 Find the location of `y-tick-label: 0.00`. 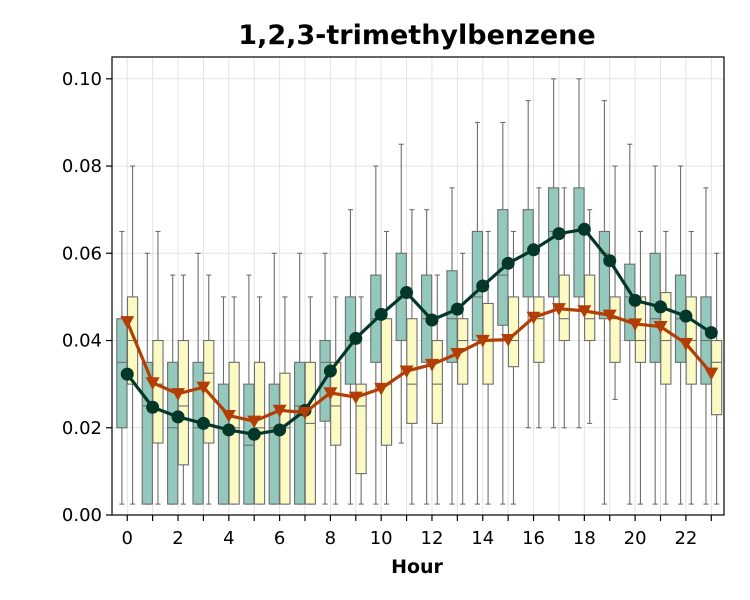

y-tick-label: 0.00 is located at coordinates (82, 515).